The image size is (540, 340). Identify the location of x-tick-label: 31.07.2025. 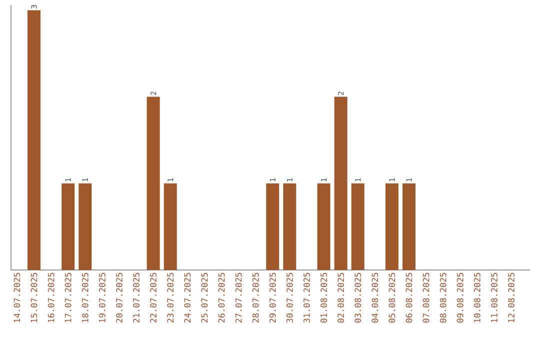
(307, 297).